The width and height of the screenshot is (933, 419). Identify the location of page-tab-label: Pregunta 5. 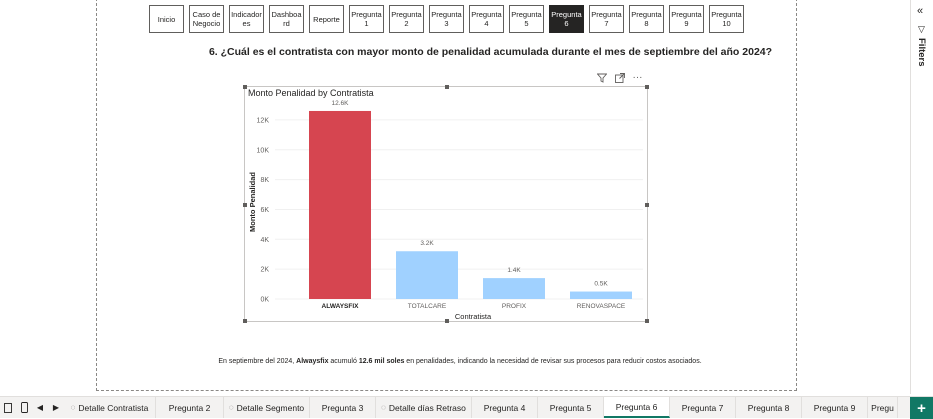
(570, 407).